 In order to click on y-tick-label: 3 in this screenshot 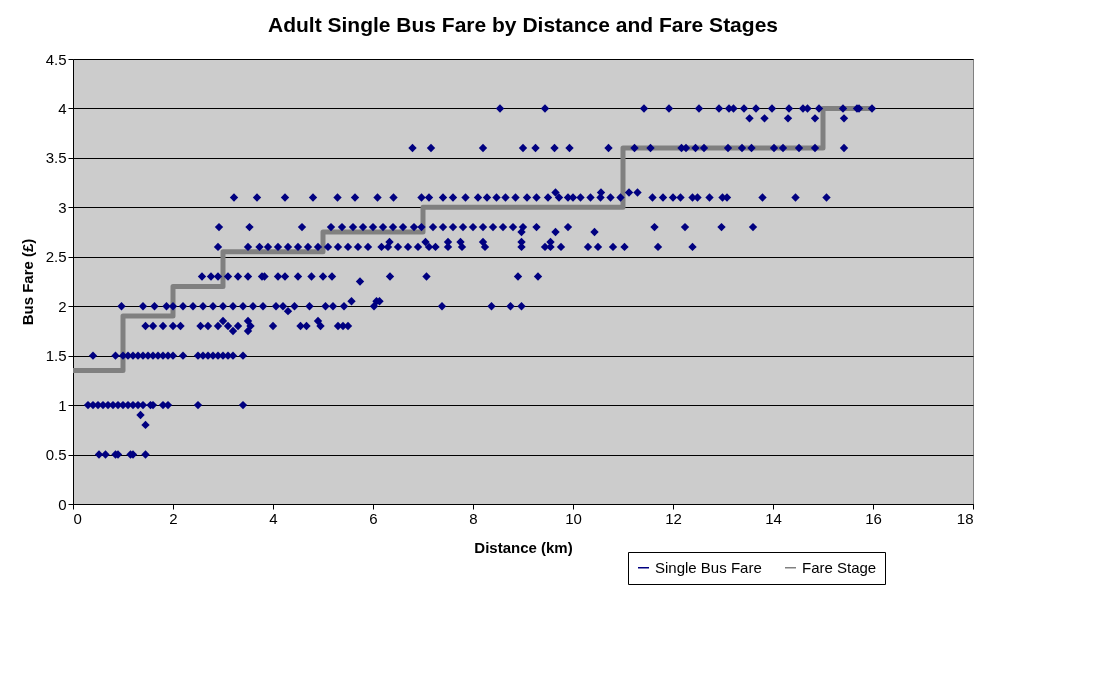, I will do `click(62, 207)`.